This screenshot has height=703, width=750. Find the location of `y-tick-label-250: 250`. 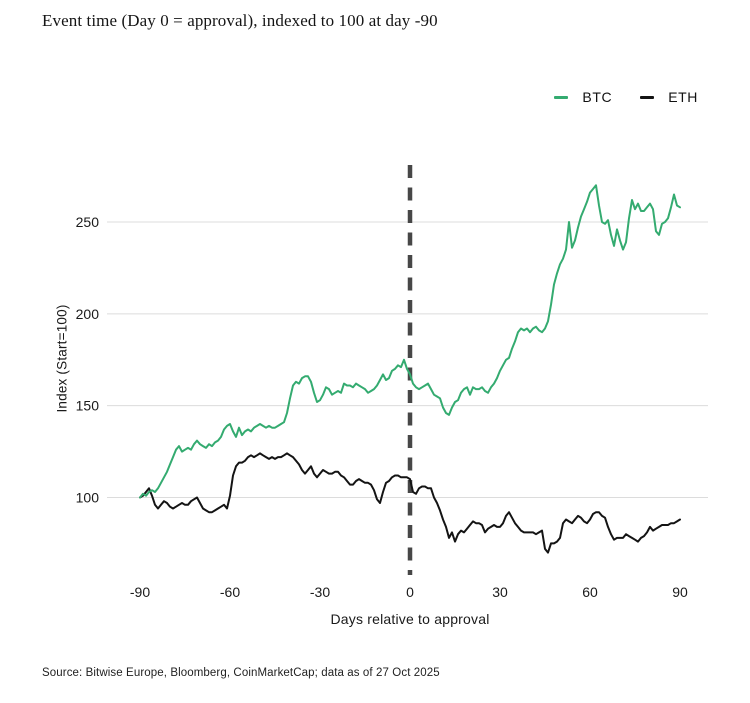

y-tick-label-250: 250 is located at coordinates (88, 222).